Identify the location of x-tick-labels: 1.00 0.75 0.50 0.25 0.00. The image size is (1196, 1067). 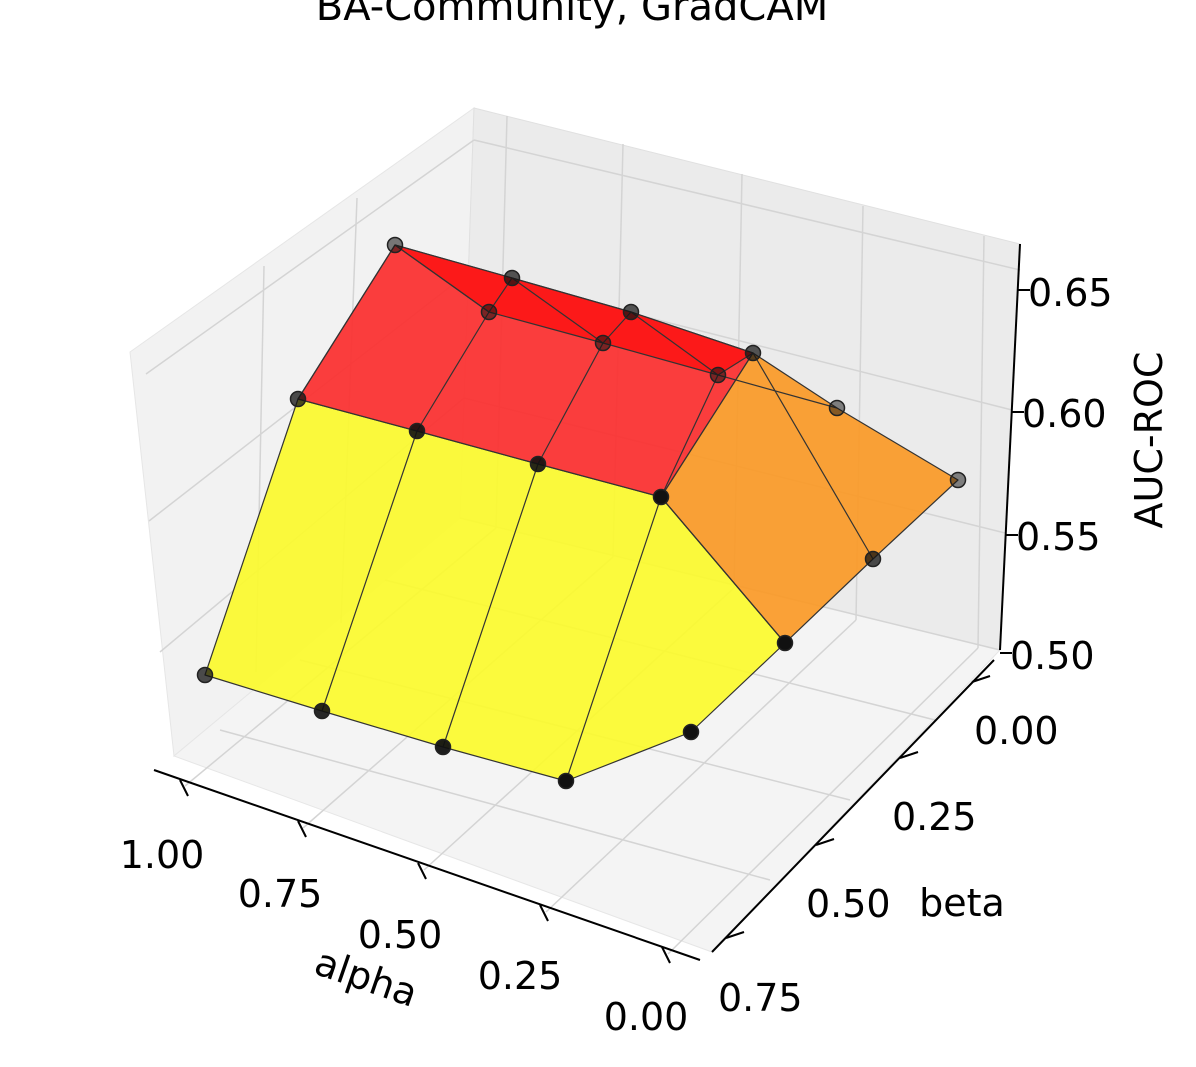
(404, 936).